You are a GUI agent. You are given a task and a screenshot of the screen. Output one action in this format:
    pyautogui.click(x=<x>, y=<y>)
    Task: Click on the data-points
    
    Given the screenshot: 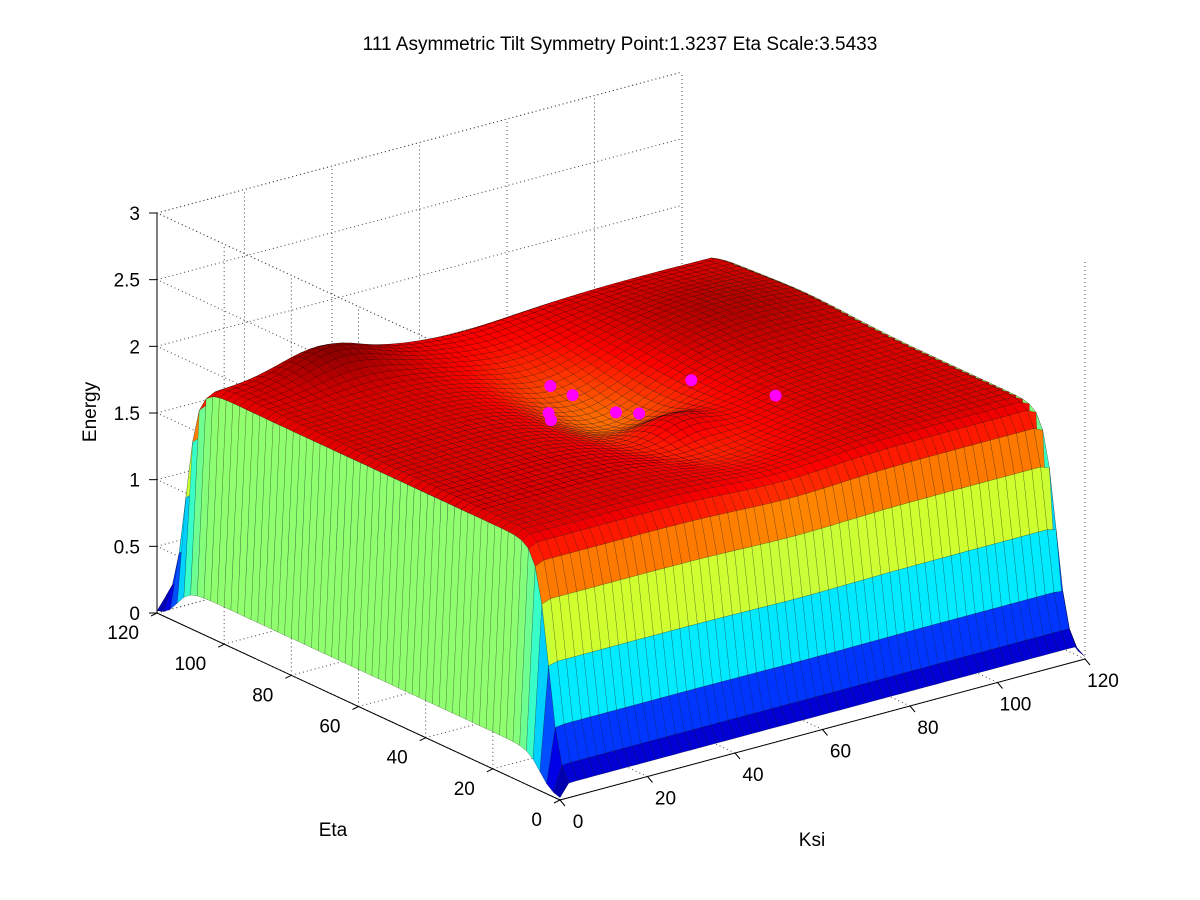 What is the action you would take?
    pyautogui.click(x=662, y=400)
    